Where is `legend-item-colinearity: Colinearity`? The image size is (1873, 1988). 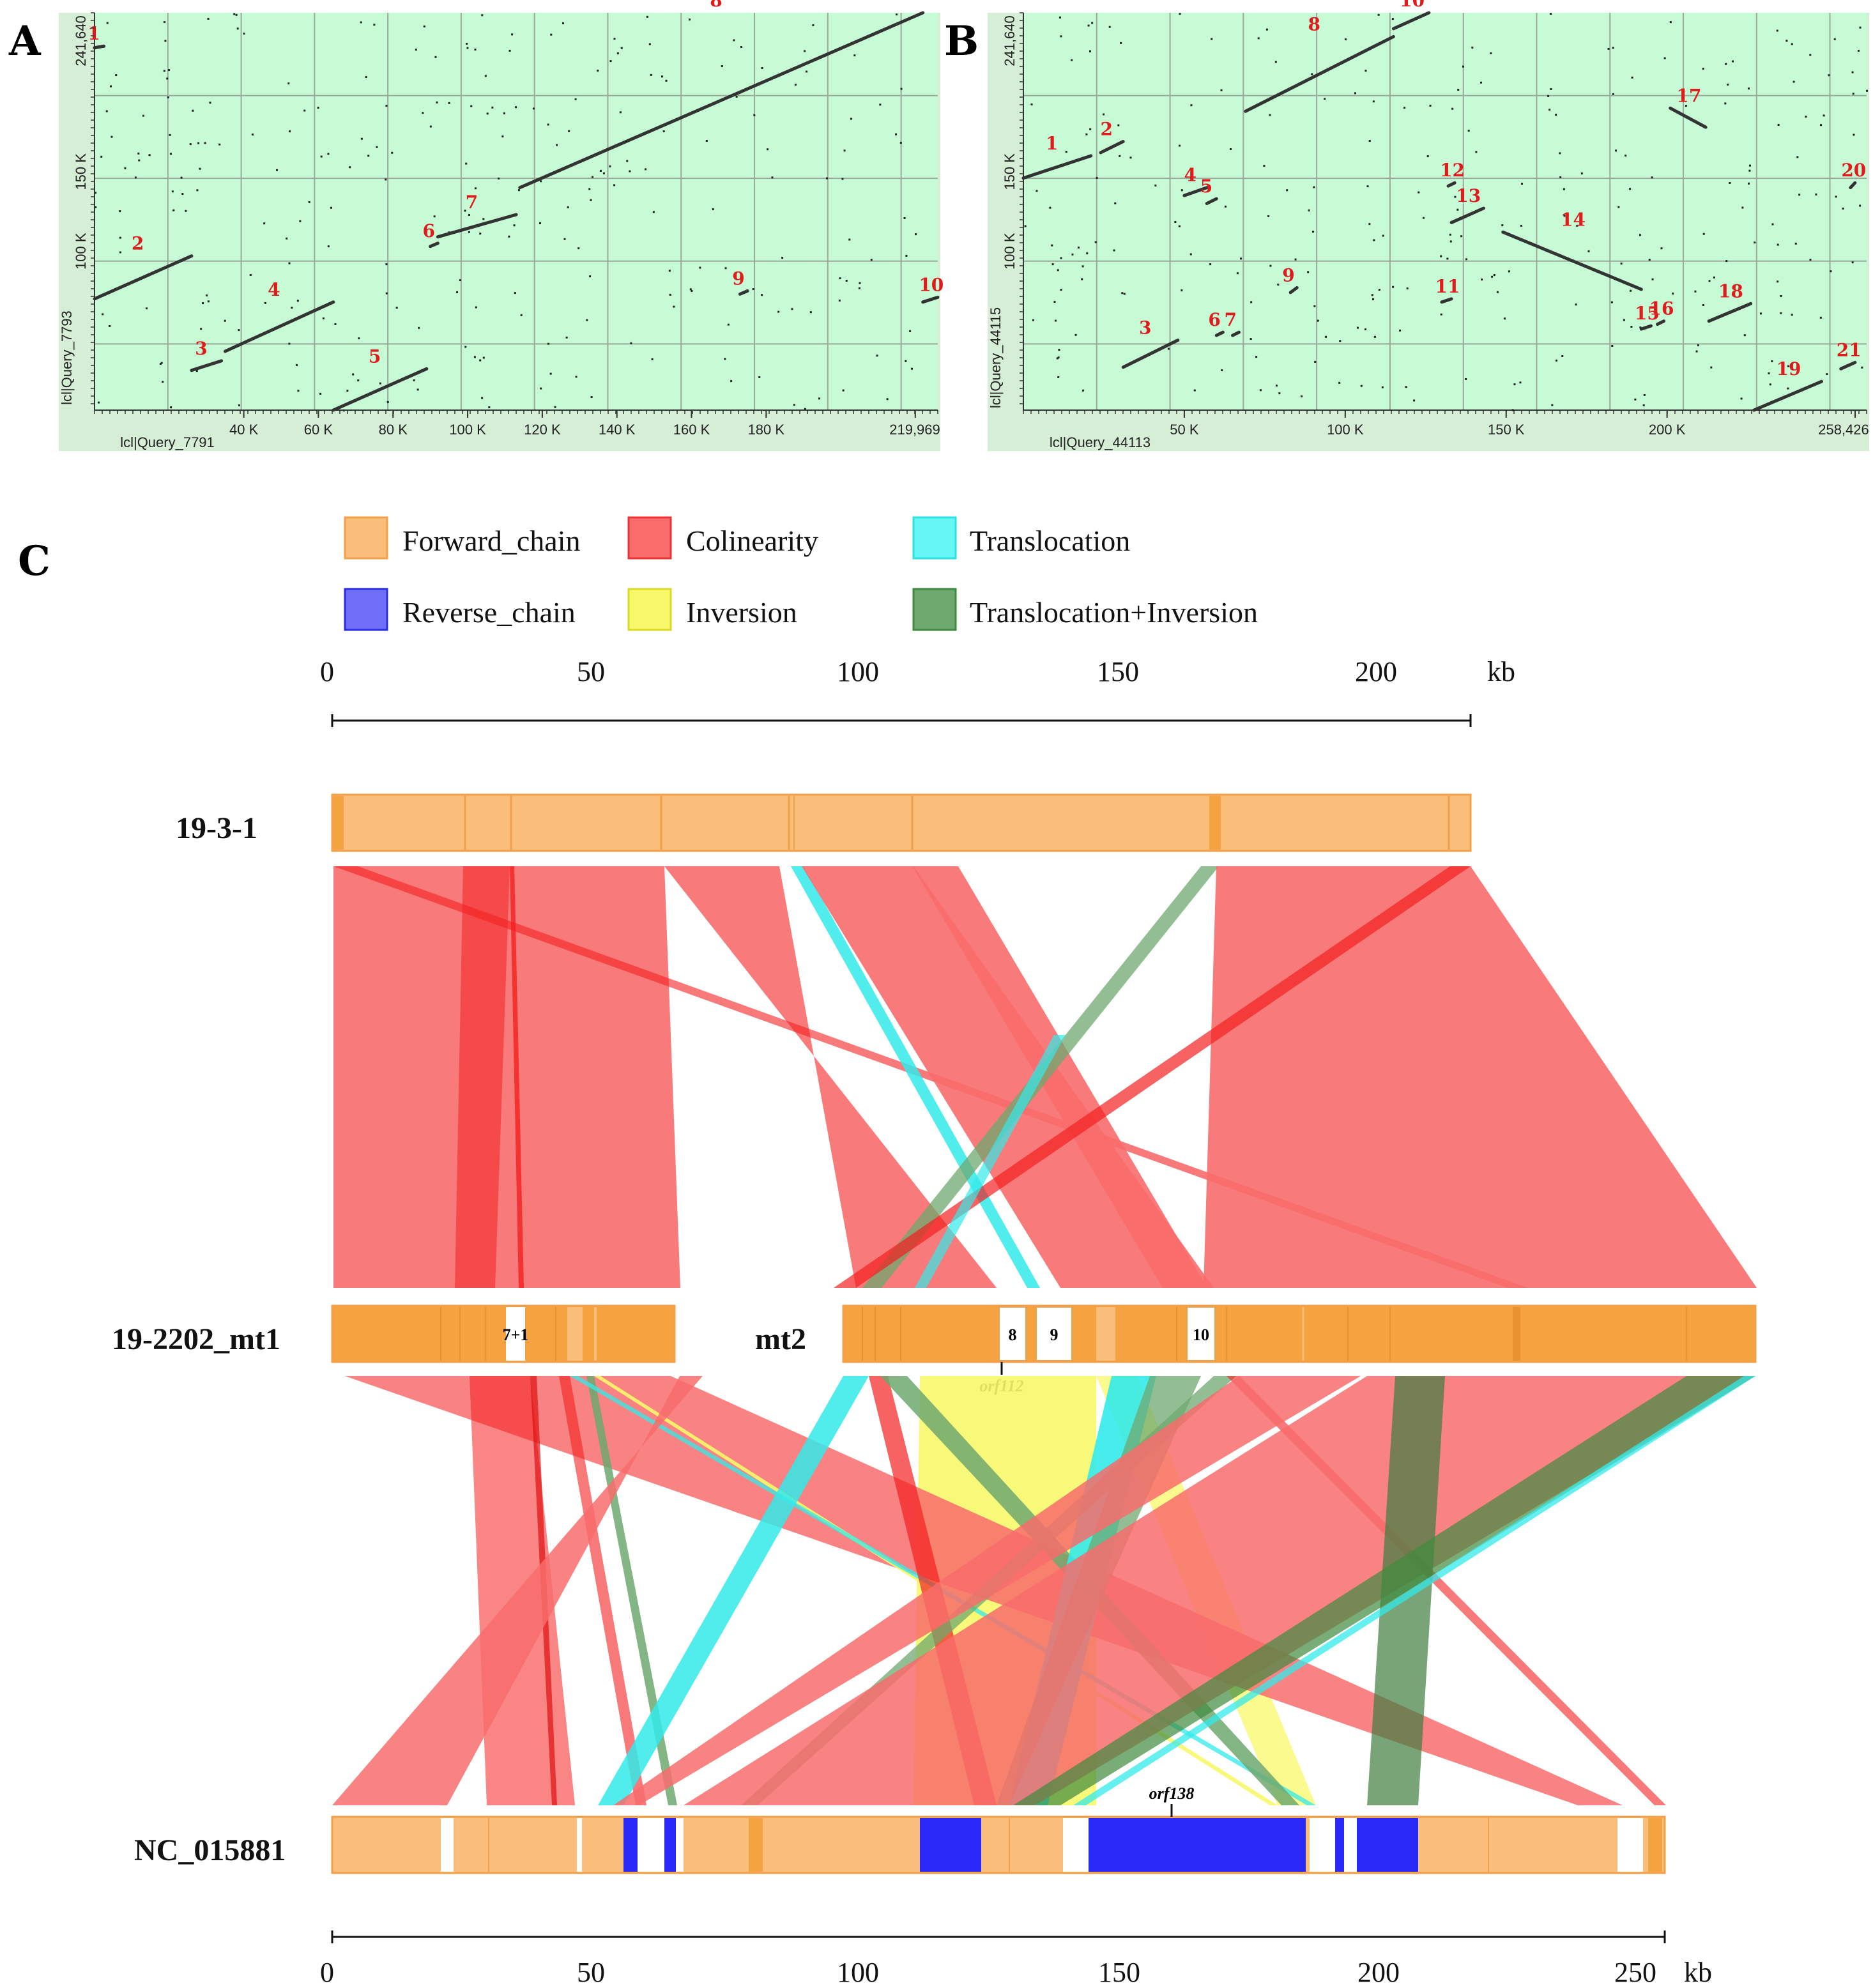
legend-item-colinearity: Colinearity is located at coordinates (722, 538).